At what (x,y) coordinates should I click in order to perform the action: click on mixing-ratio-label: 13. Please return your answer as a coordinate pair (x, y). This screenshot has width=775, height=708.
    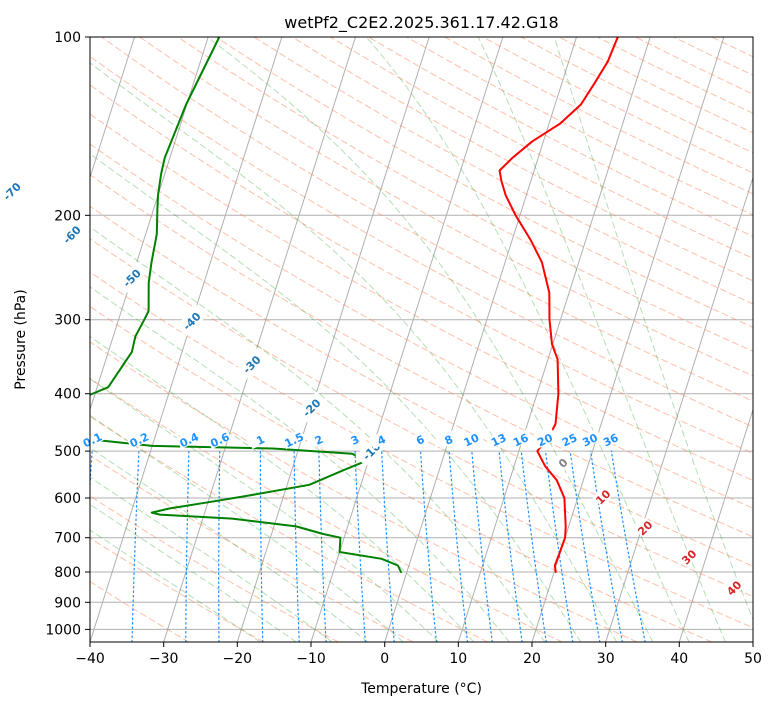
    Looking at the image, I should click on (498, 440).